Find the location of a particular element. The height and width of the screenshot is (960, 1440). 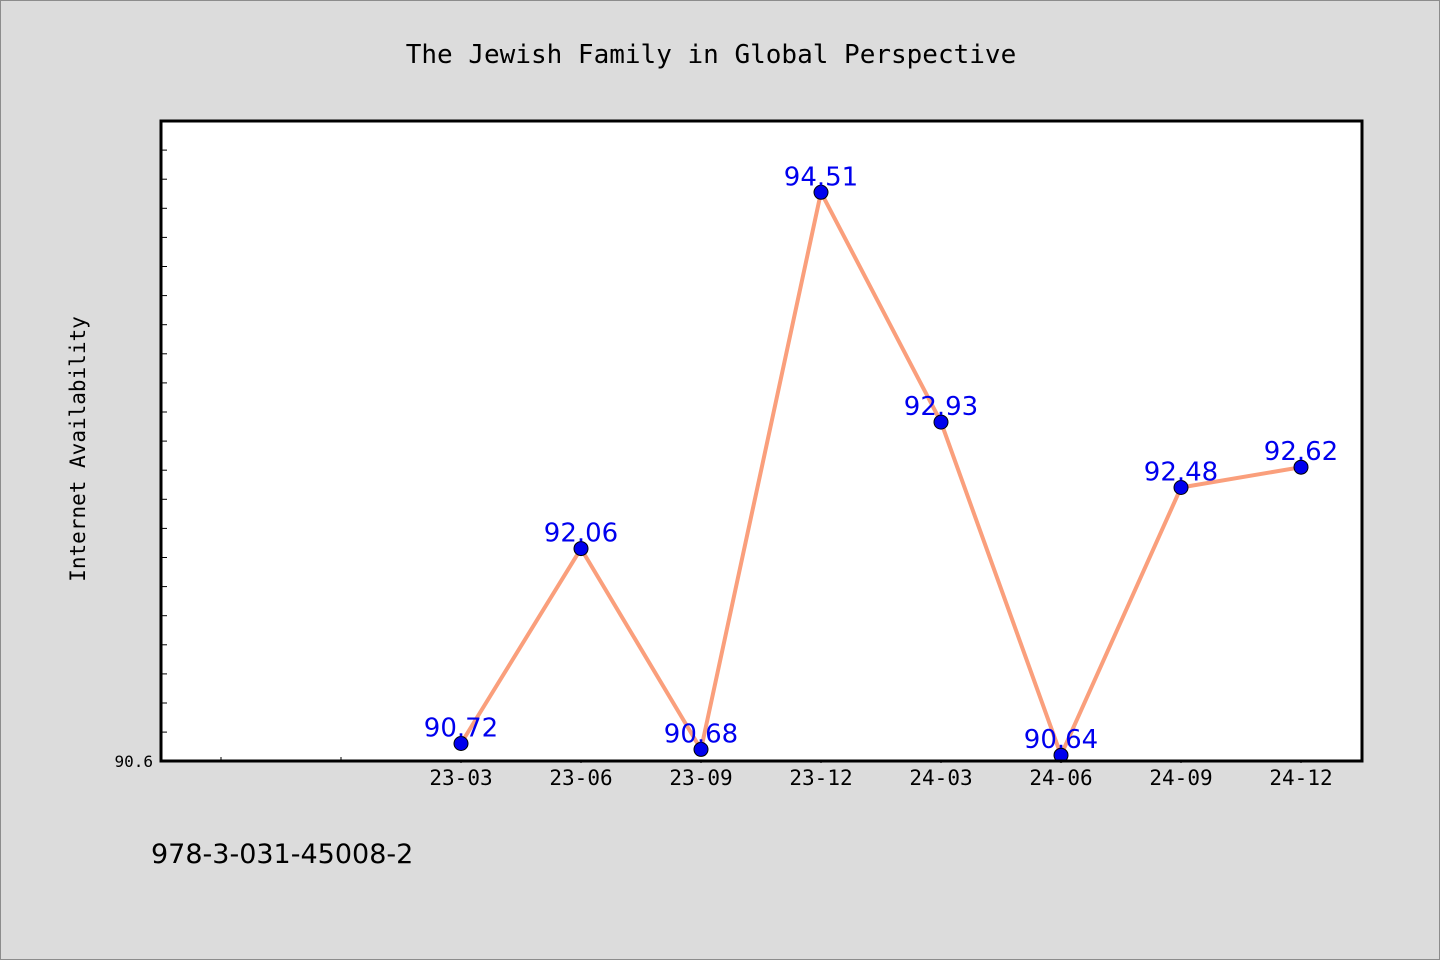

chart-title: The Jewish Family in Global Perspective is located at coordinates (711, 55).